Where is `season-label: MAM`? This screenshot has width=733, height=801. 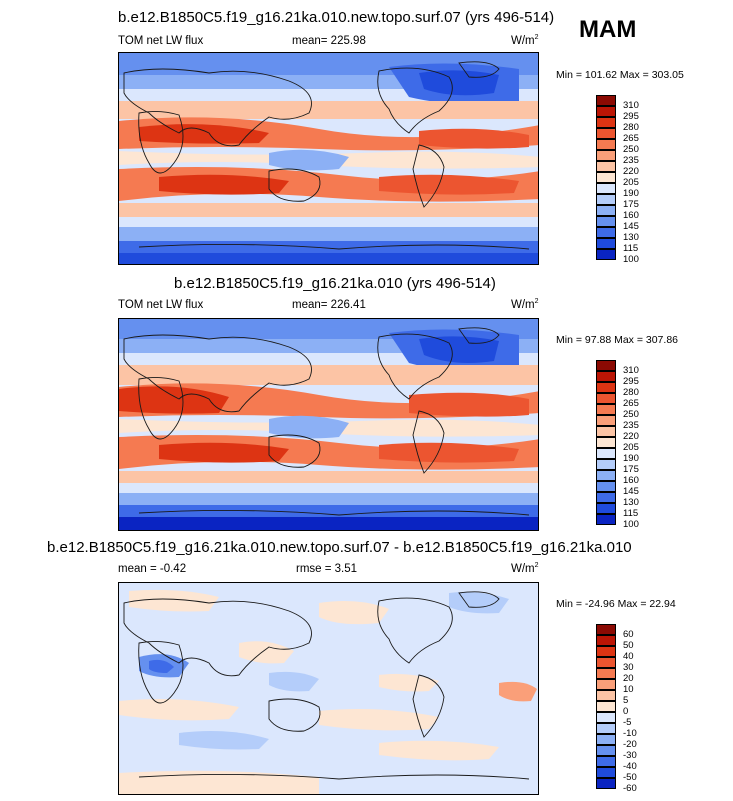 season-label: MAM is located at coordinates (608, 29).